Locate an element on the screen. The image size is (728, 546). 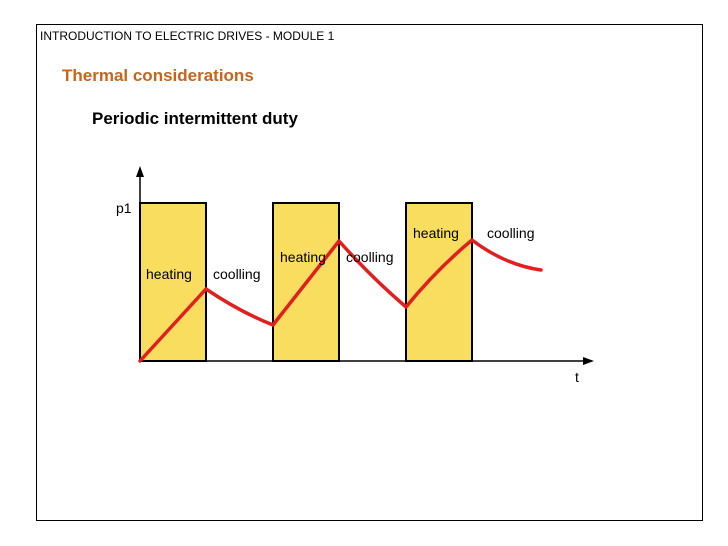
heating-label-1: heating is located at coordinates (169, 274).